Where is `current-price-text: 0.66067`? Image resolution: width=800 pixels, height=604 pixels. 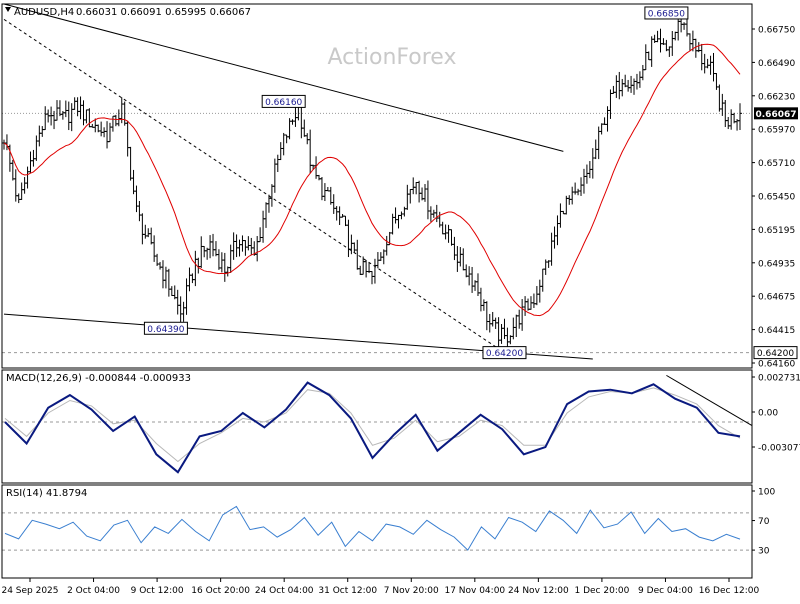 current-price-text: 0.66067 is located at coordinates (776, 115).